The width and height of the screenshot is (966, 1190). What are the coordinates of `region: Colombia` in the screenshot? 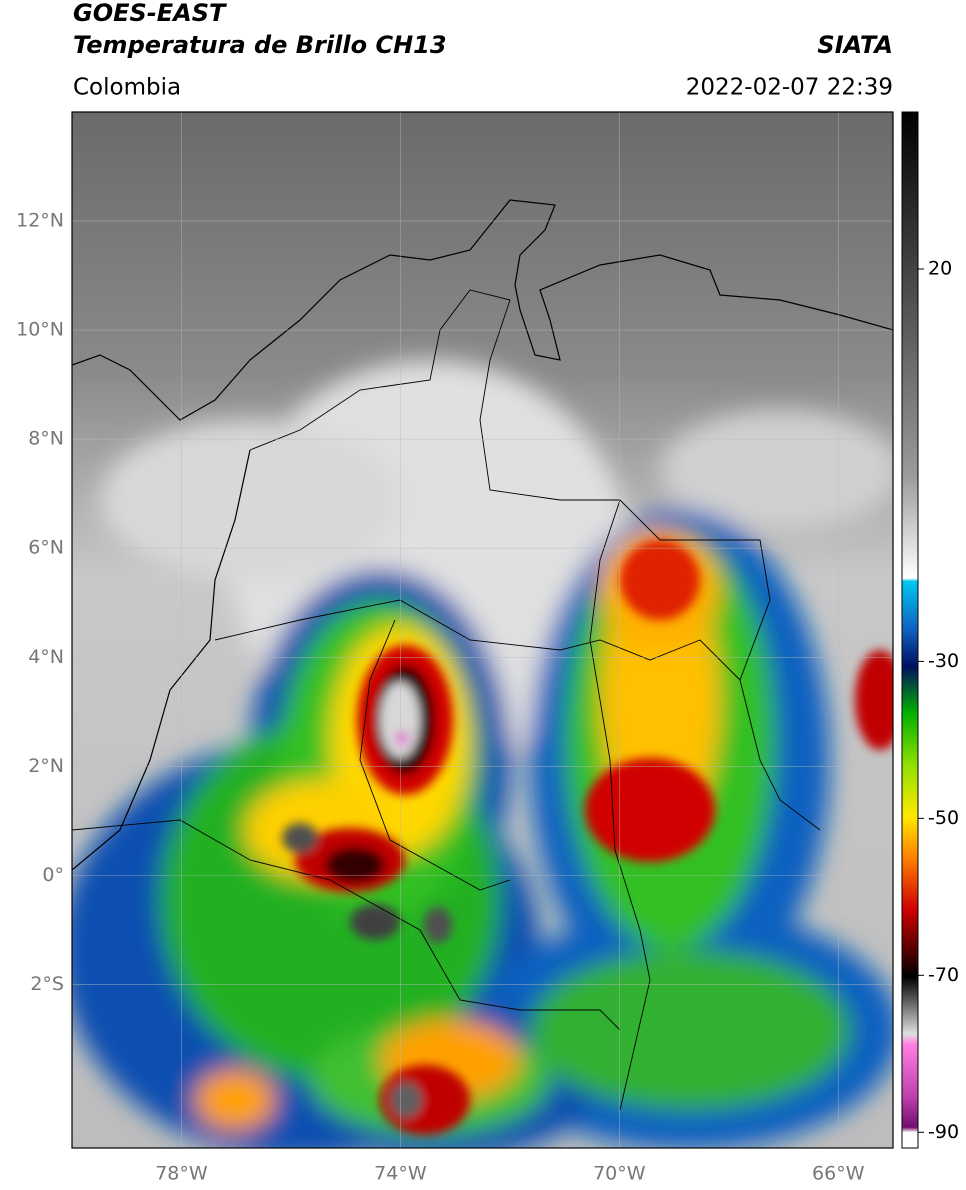 It's located at (127, 88).